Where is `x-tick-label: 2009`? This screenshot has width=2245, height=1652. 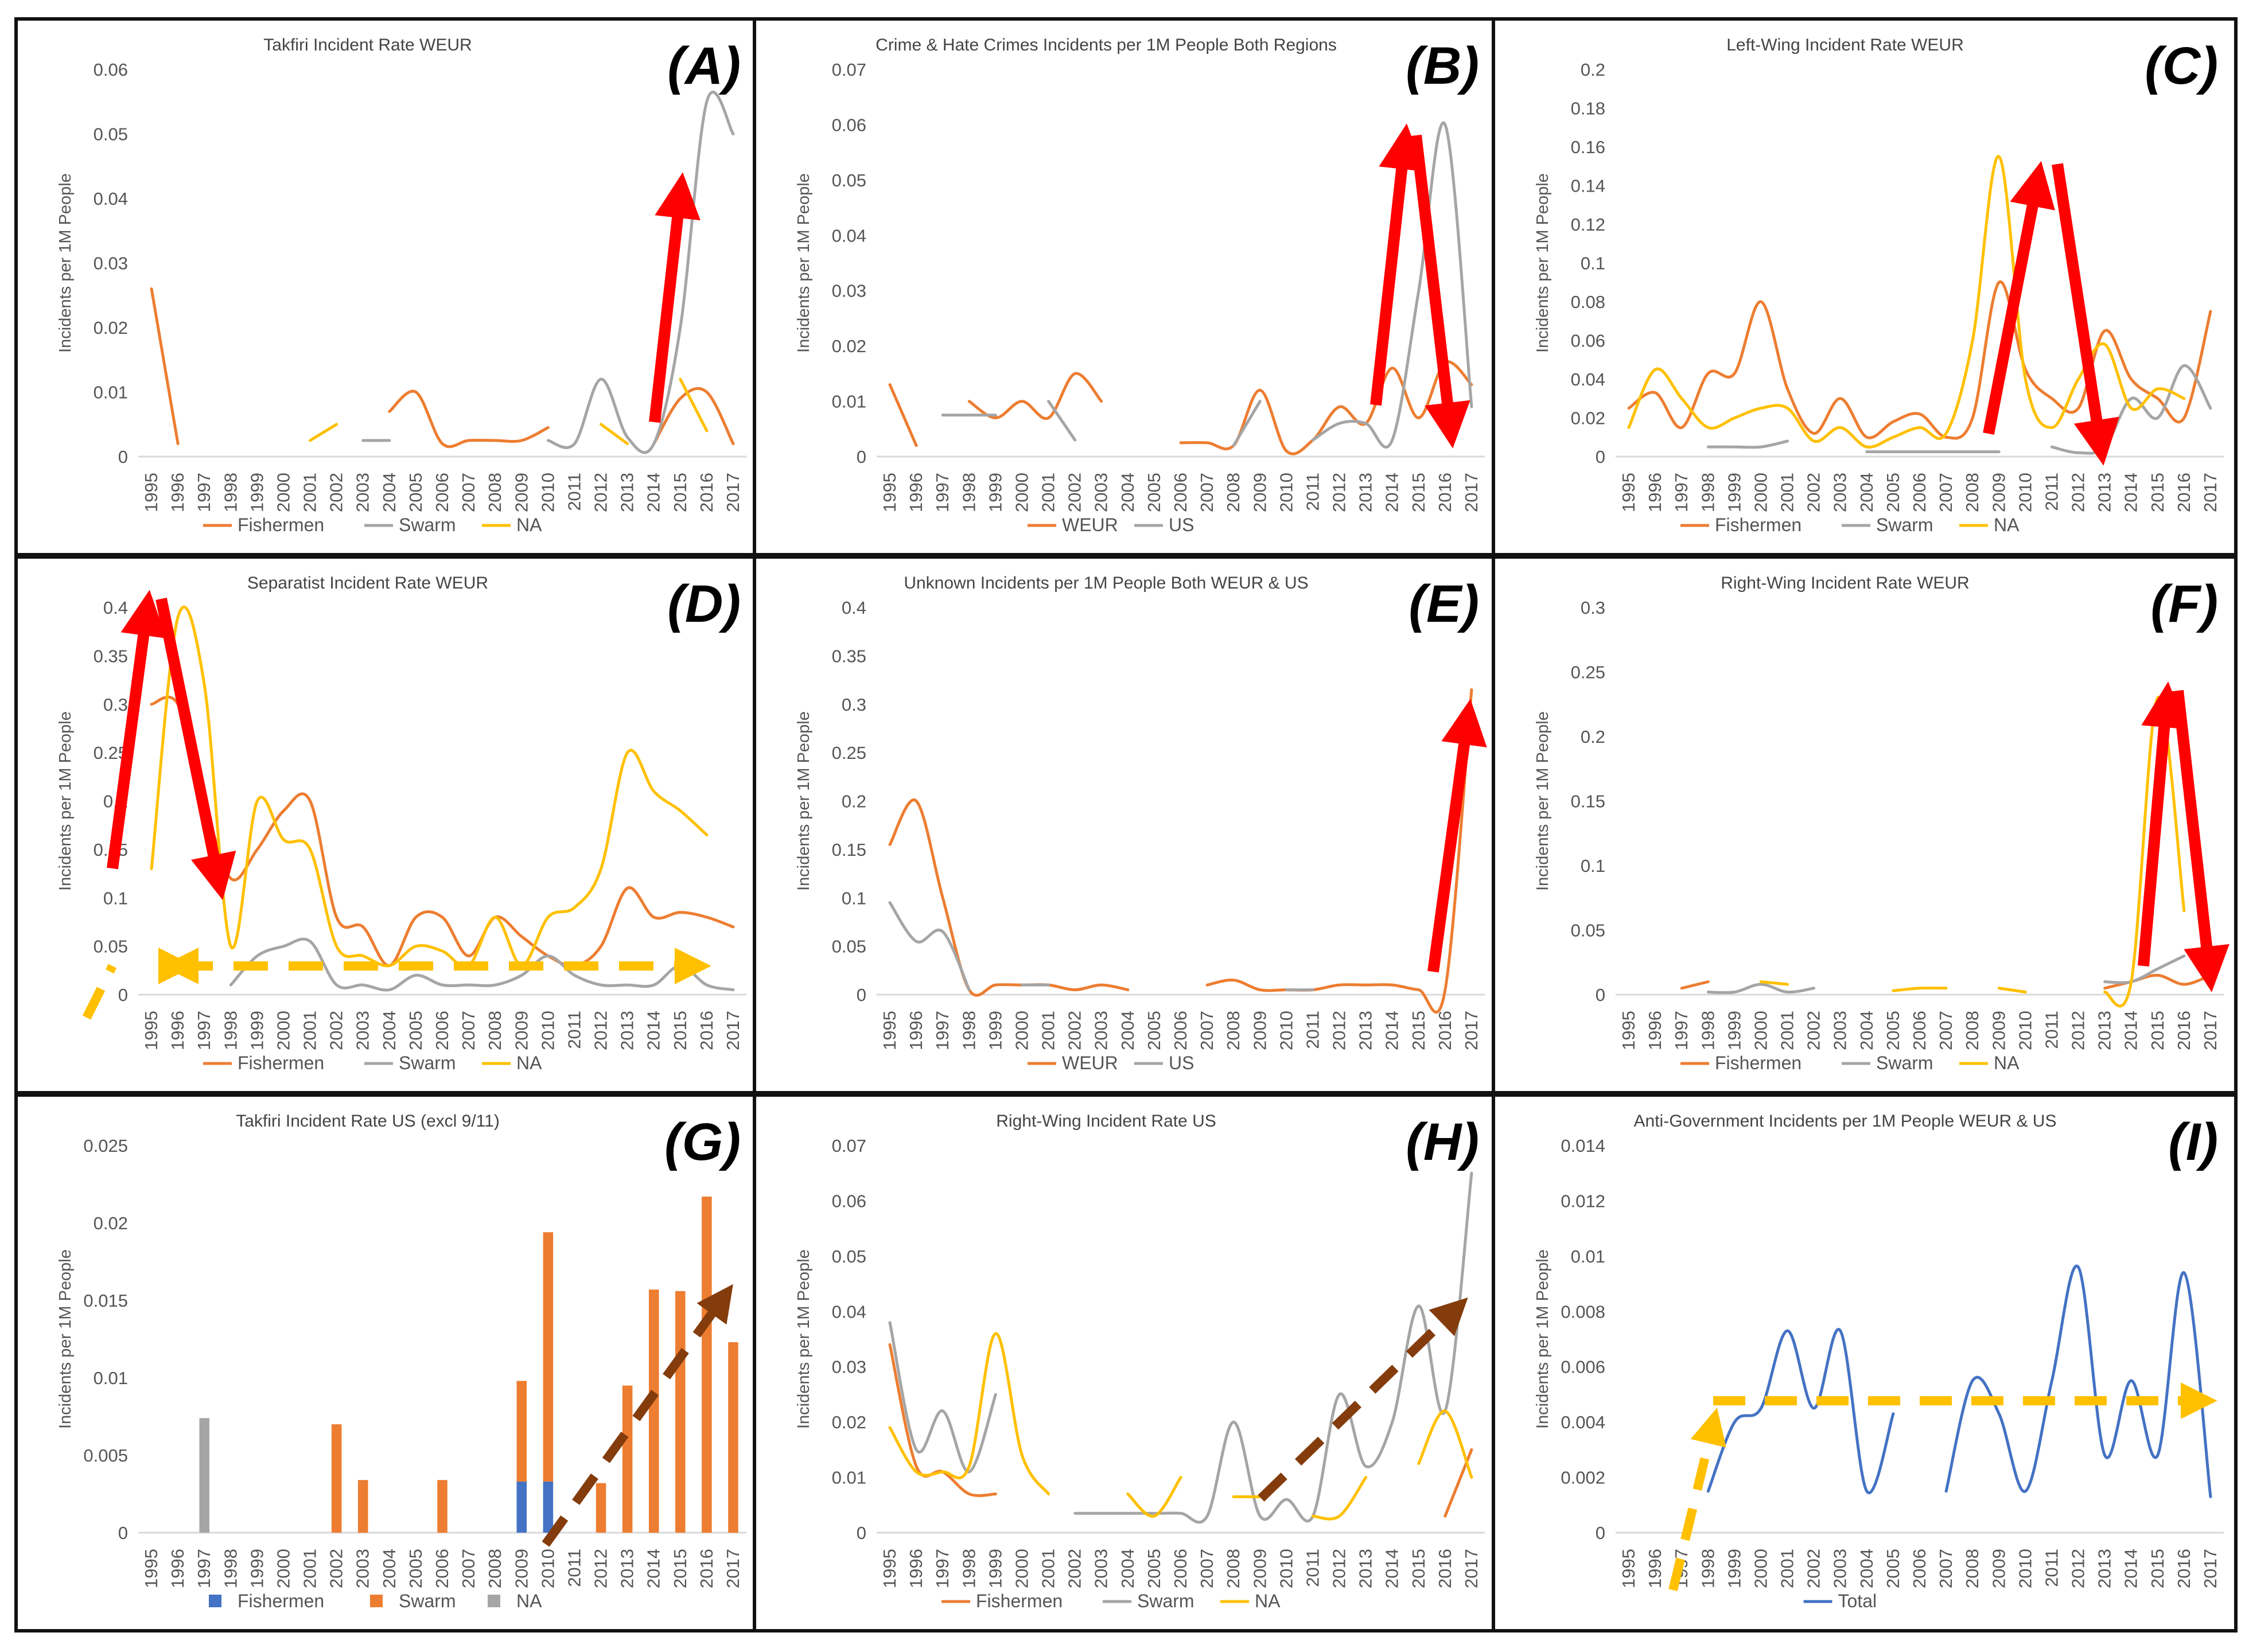
x-tick-label: 2009 is located at coordinates (1999, 1030).